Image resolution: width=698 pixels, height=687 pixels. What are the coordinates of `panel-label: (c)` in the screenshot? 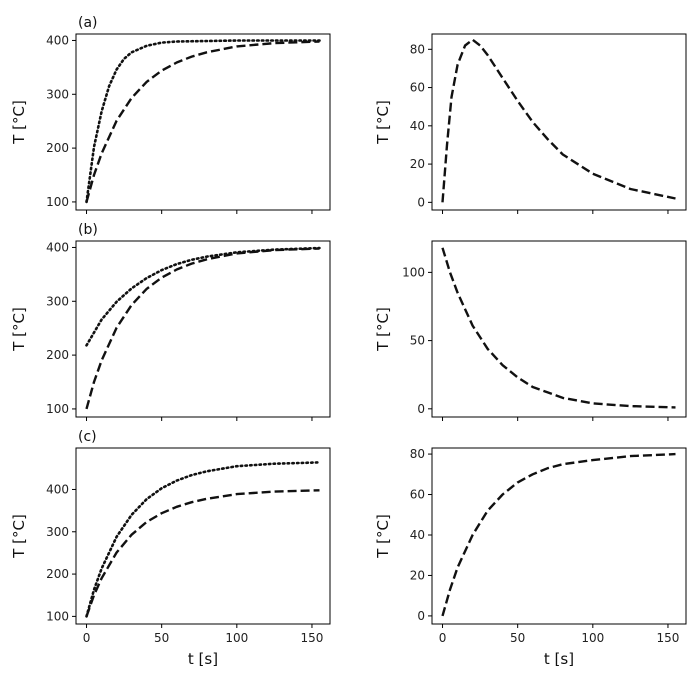 It's located at (87, 437).